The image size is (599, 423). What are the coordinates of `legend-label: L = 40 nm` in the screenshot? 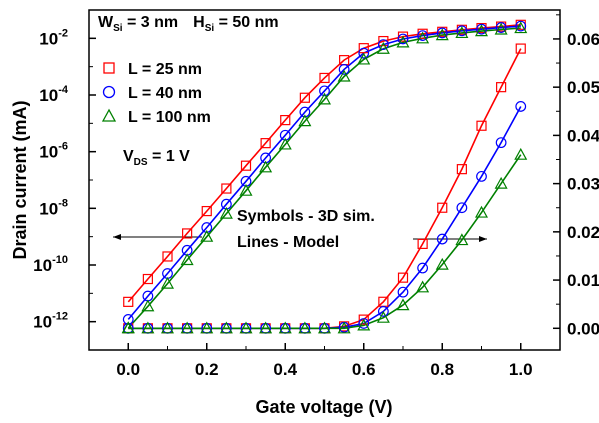 It's located at (165, 93).